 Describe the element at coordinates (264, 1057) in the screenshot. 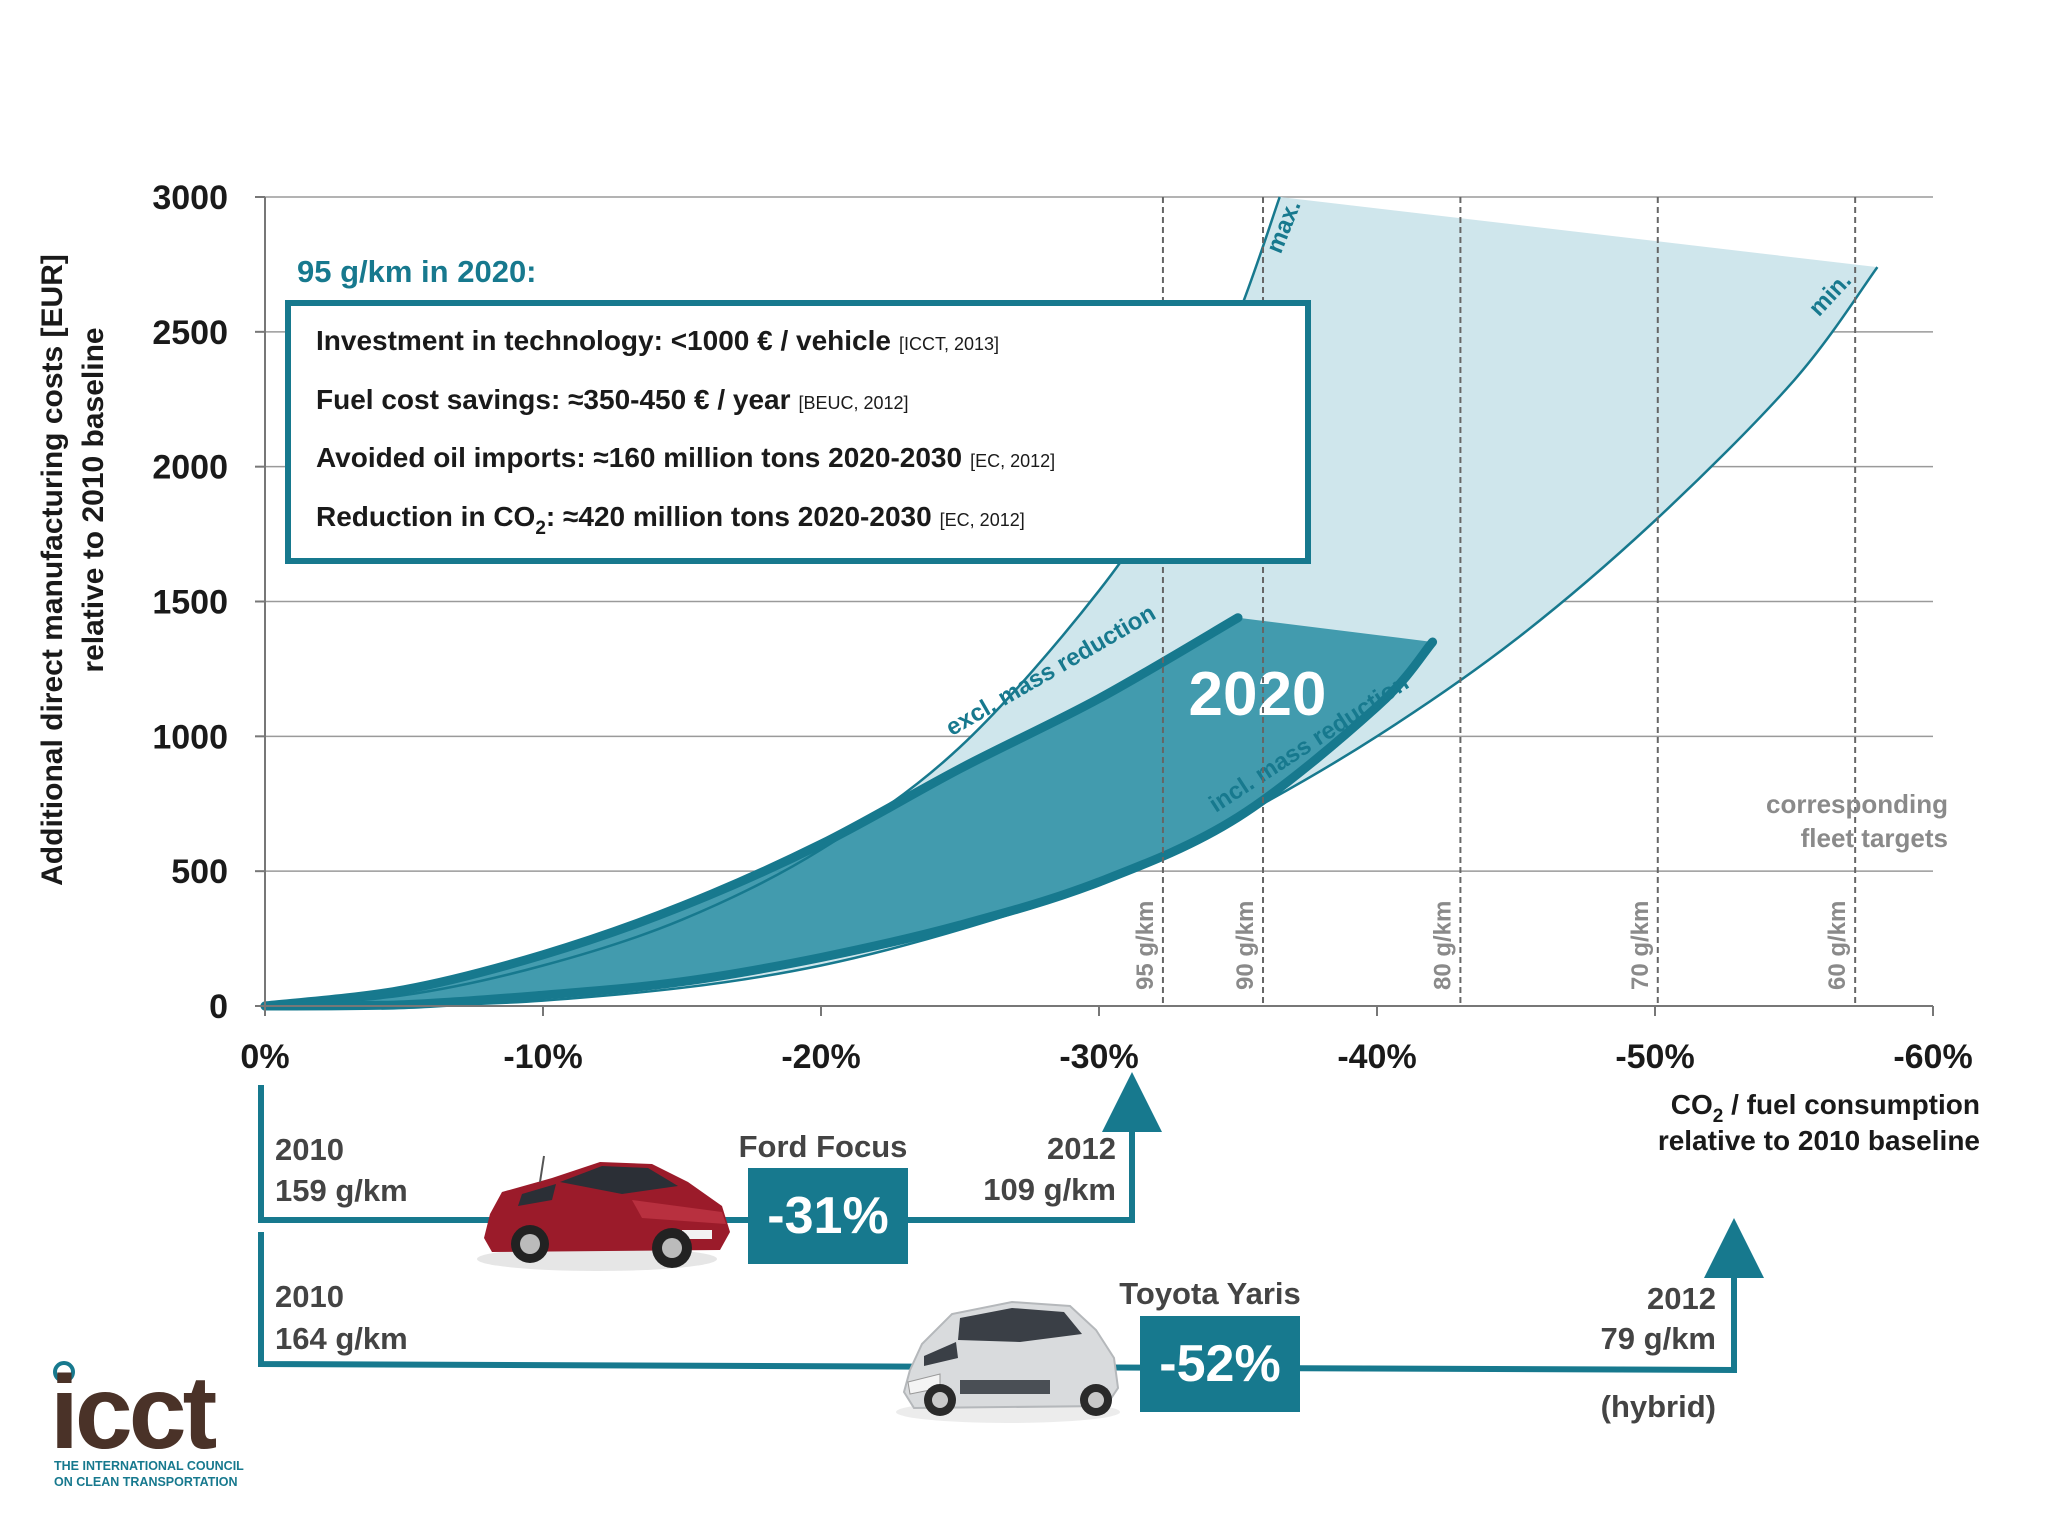

I see `x-tick-label: 0%` at that location.